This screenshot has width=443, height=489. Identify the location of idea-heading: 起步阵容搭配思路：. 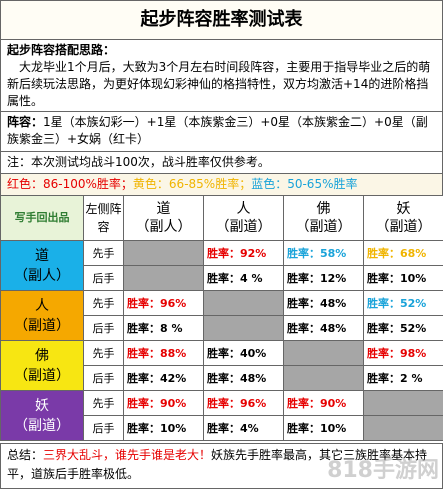
(221, 50).